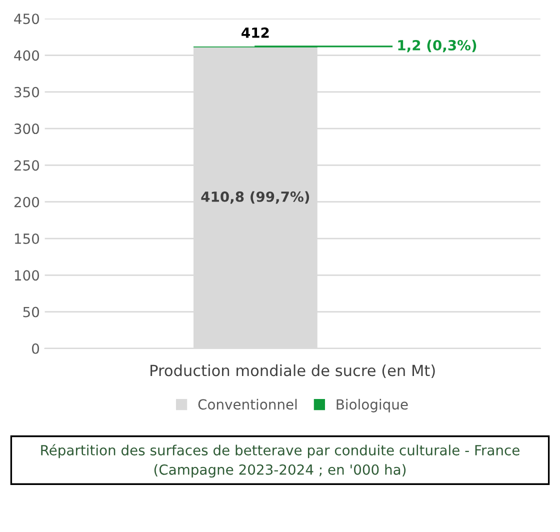 The height and width of the screenshot is (532, 560). Describe the element at coordinates (255, 197) in the screenshot. I see `data-label: 410,8 (99,7%)` at that location.